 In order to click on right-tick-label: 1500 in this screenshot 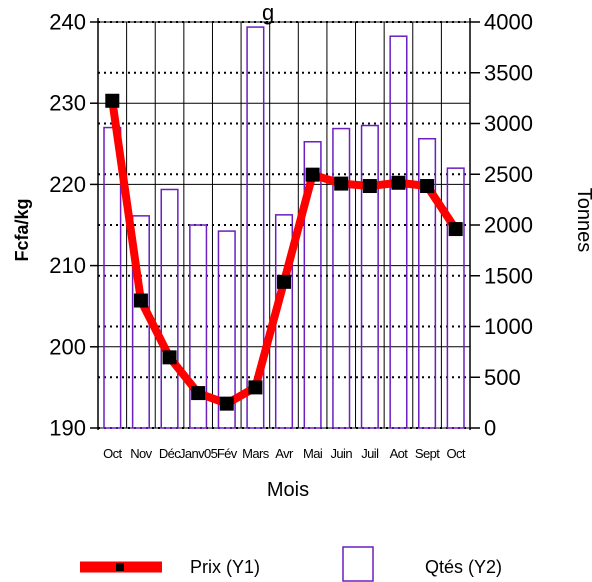, I will do `click(508, 275)`.